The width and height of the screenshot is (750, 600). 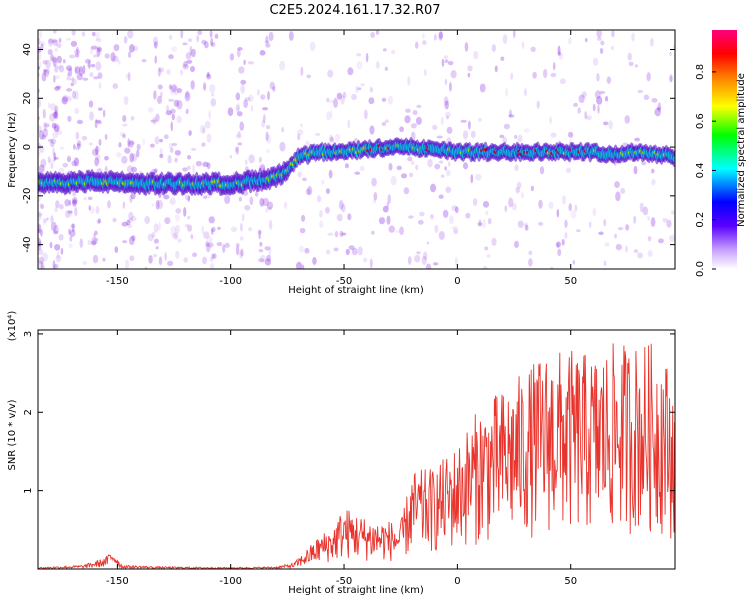 I want to click on spectrogram-y-label: Frequency (Hz), so click(x=12, y=150).